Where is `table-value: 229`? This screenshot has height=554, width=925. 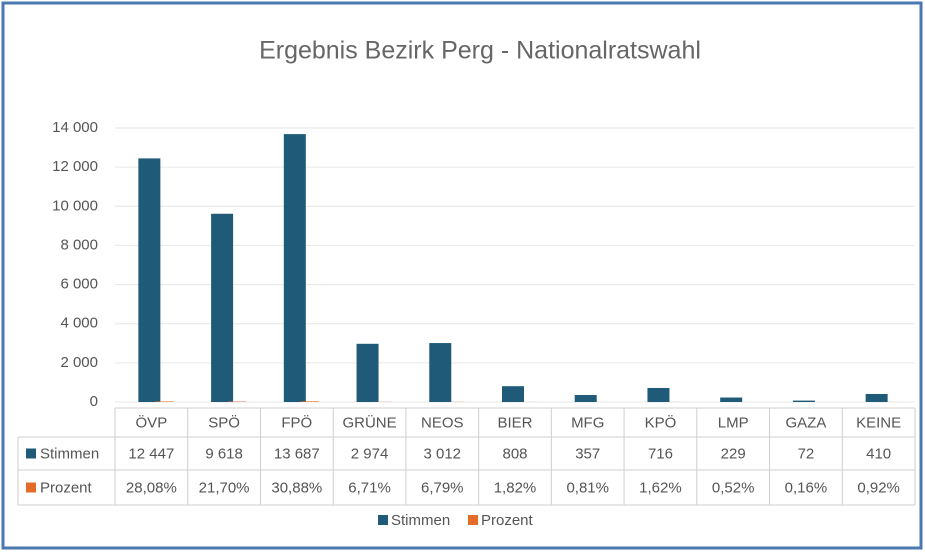
table-value: 229 is located at coordinates (733, 453).